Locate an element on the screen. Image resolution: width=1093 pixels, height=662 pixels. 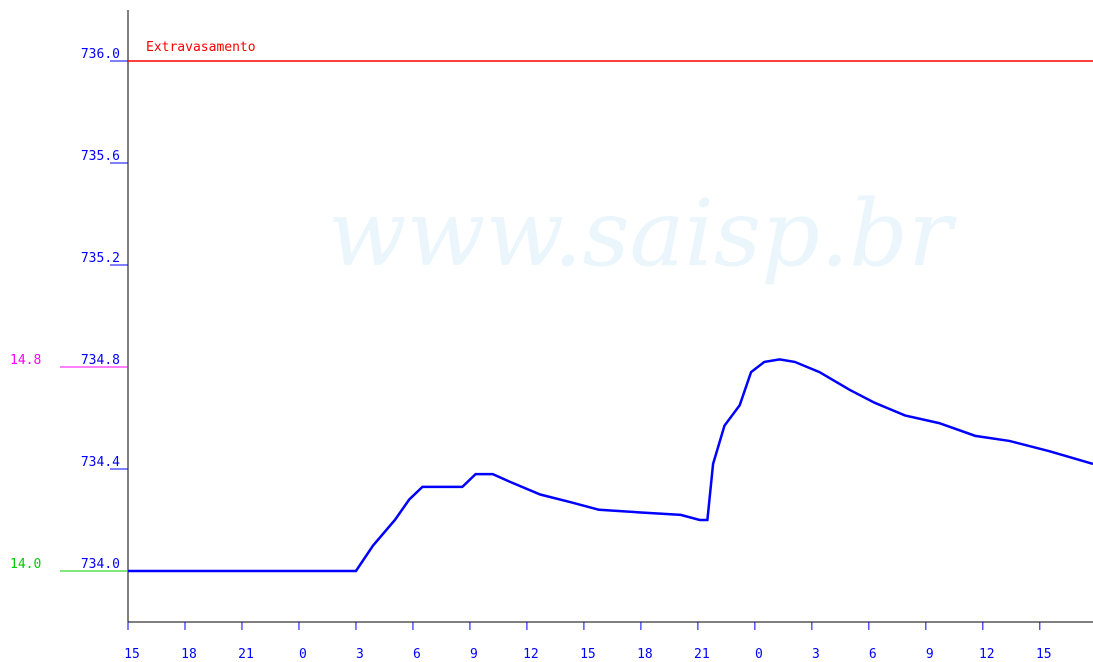
y-tick-label: 734.8 is located at coordinates (100, 360).